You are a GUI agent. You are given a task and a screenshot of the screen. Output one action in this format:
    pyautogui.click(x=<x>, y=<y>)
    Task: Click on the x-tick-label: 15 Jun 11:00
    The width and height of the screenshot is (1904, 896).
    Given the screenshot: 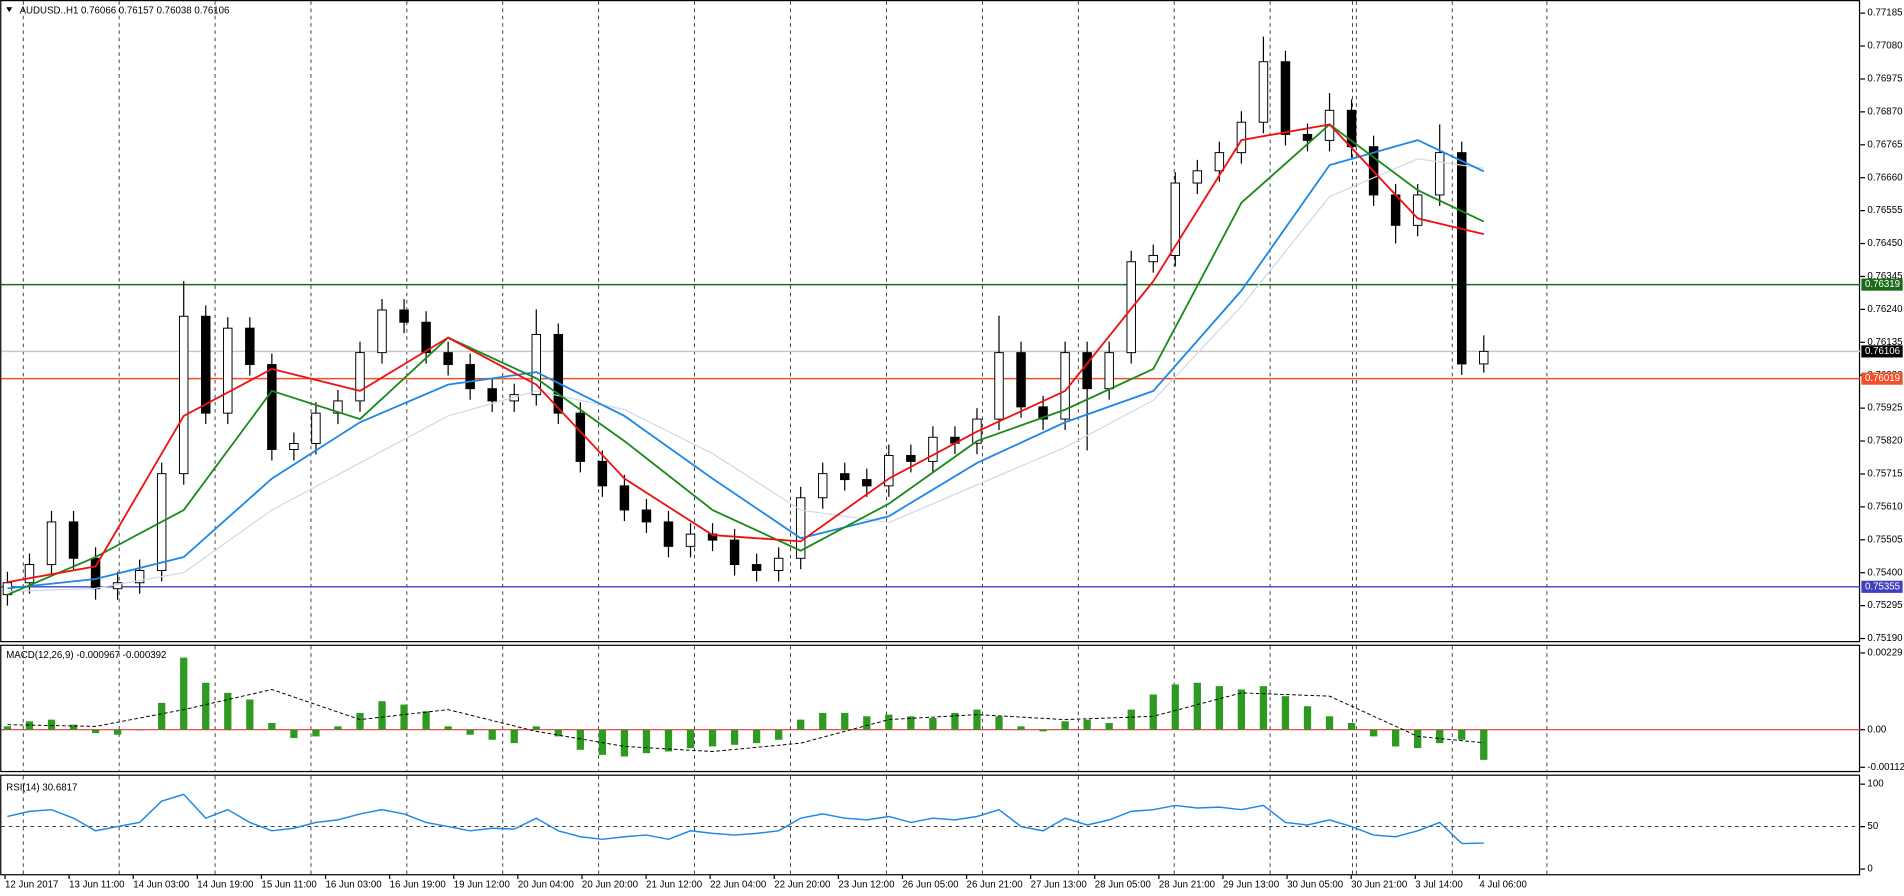 What is the action you would take?
    pyautogui.click(x=289, y=885)
    